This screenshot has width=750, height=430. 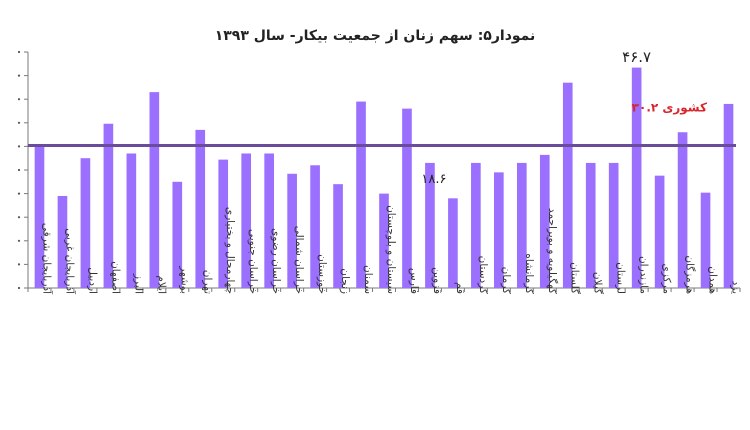 What do you see at coordinates (115, 277) in the screenshot?
I see `category-label: اصفهان` at bounding box center [115, 277].